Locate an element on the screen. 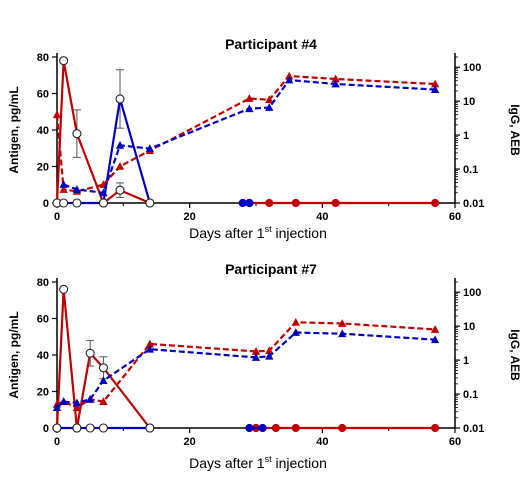 This screenshot has height=482, width=531. chart-title: Participant #7 is located at coordinates (271, 269).